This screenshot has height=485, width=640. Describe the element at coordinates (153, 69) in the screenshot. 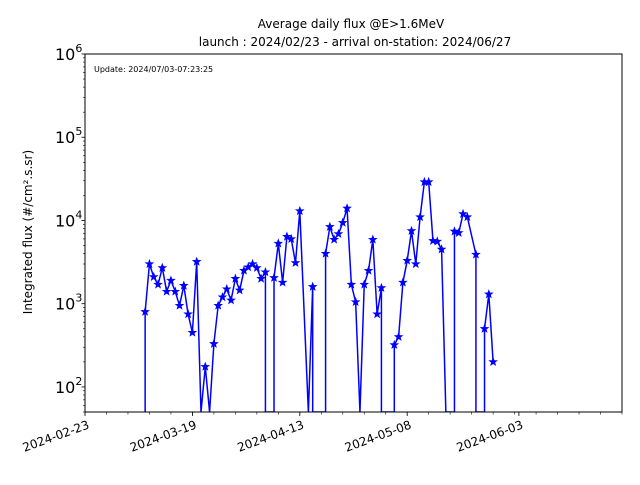

I see `update-timestamp: Update: 2024/07/03-07:23:25` at that location.